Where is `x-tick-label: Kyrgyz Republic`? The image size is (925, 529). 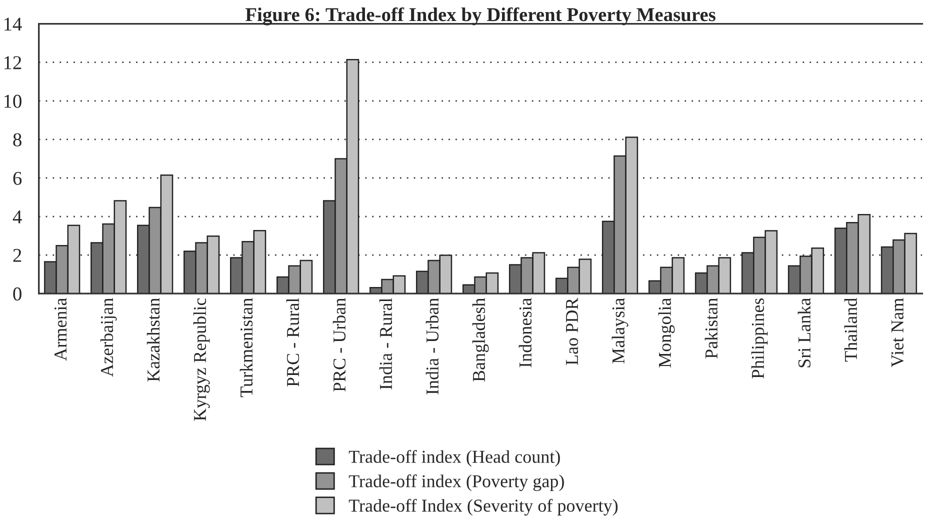
x-tick-label: Kyrgyz Republic is located at coordinates (201, 359).